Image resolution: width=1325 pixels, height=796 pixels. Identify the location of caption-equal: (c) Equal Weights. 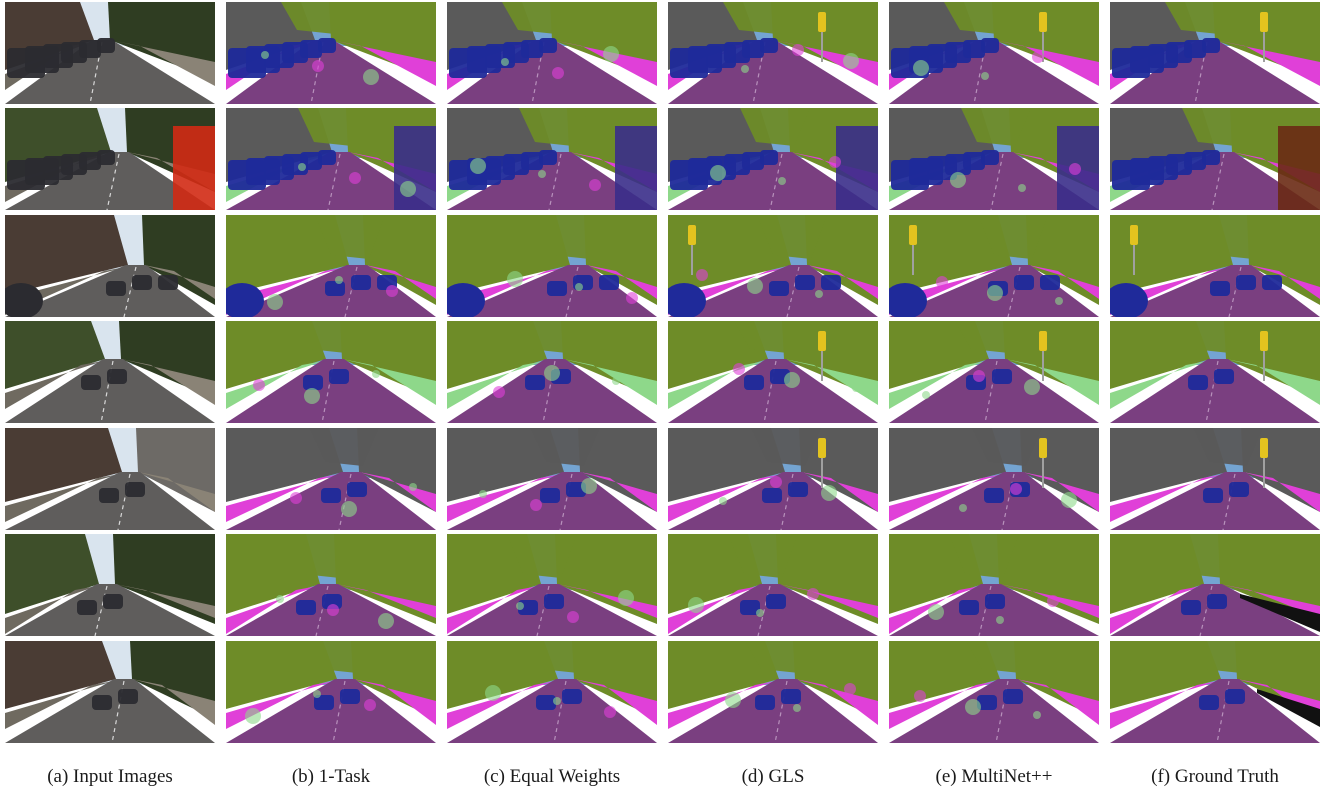
(552, 776).